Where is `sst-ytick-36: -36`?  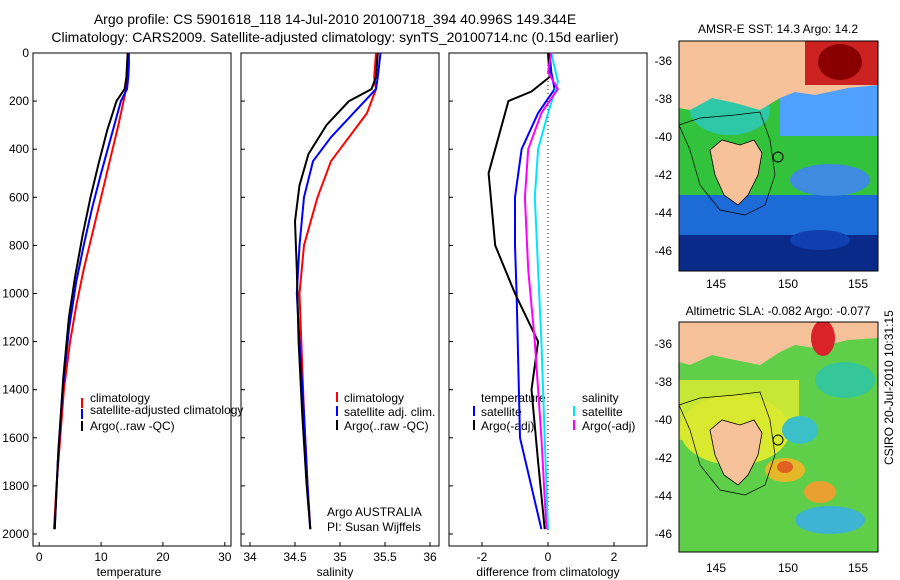
sst-ytick-36: -36 is located at coordinates (664, 61).